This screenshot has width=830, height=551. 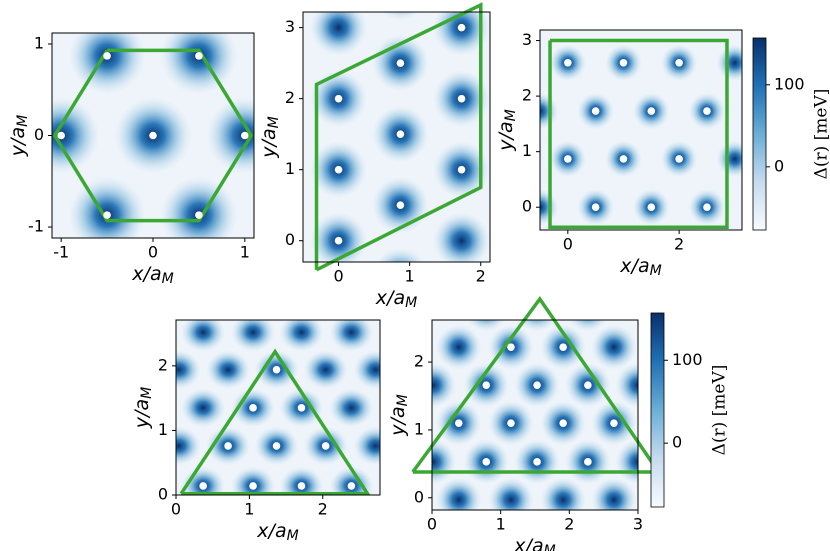 What do you see at coordinates (821, 134) in the screenshot?
I see `cb-label: Δ(r) [meV]` at bounding box center [821, 134].